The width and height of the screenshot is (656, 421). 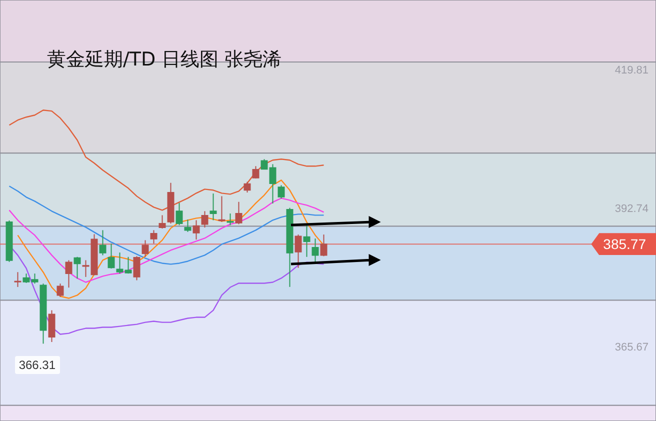 I want to click on y-tick-label: 365.67, so click(x=631, y=347).